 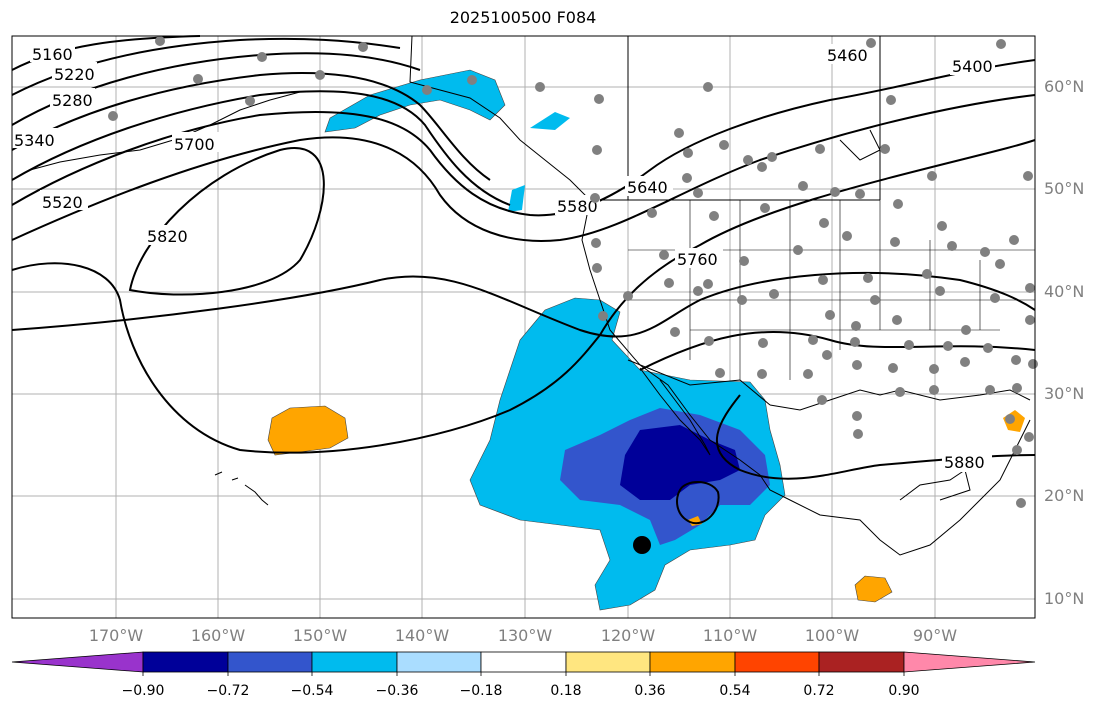 What do you see at coordinates (650, 691) in the screenshot?
I see `colorbar-tick-label: 0.36` at bounding box center [650, 691].